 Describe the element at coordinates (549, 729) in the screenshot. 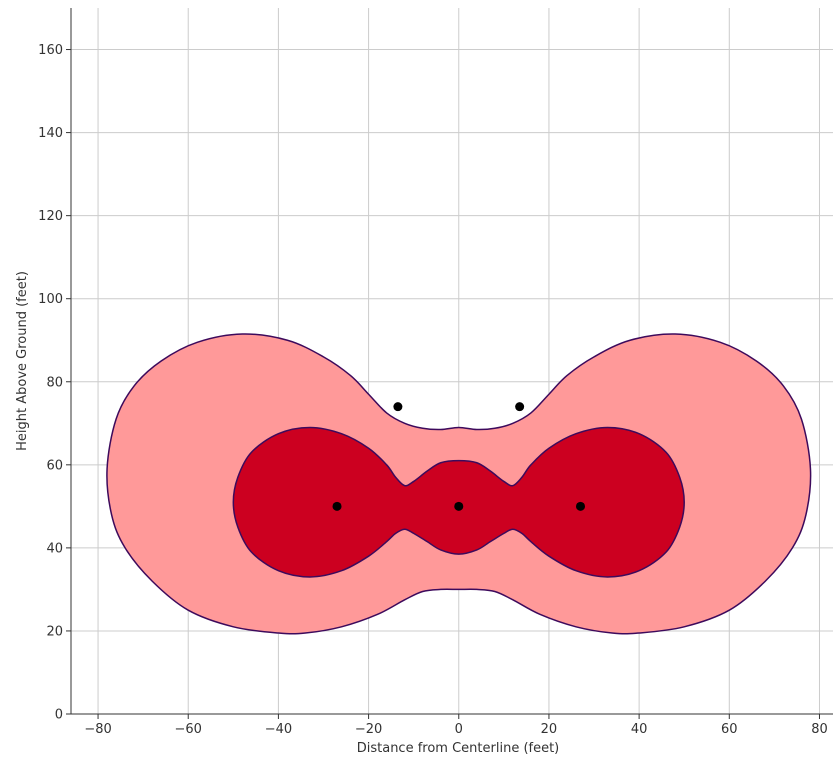

I see `x-tick-label: 20` at that location.